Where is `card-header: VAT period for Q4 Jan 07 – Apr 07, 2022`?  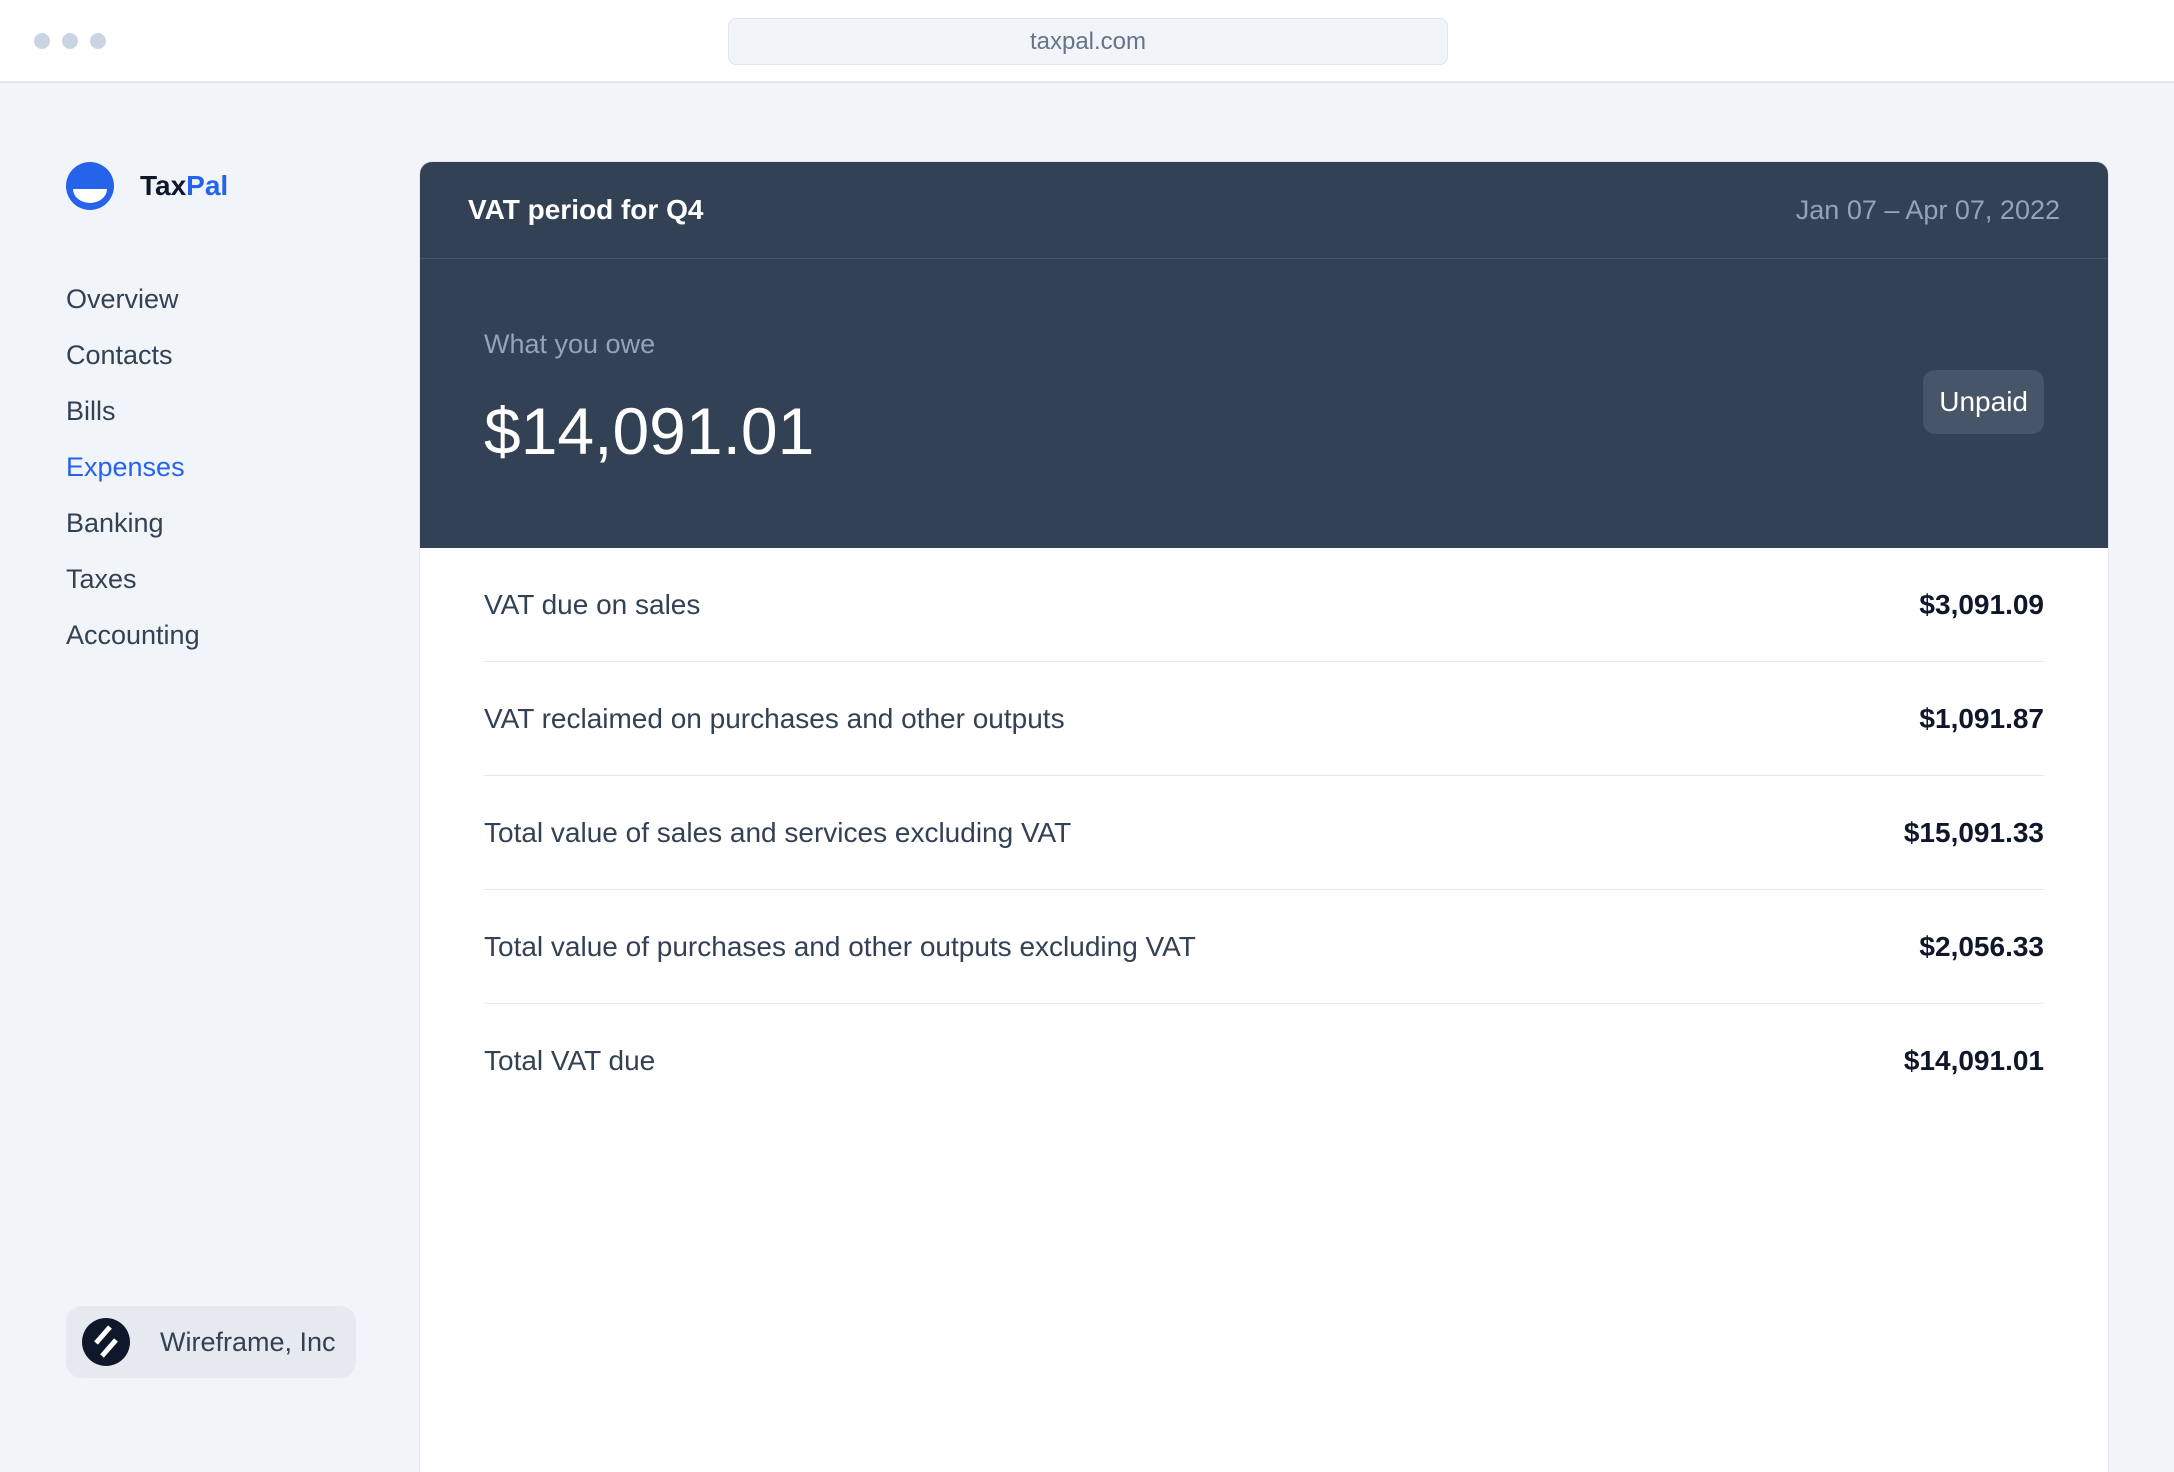
card-header: VAT period for Q4 Jan 07 – Apr 07, 2022 is located at coordinates (1264, 210).